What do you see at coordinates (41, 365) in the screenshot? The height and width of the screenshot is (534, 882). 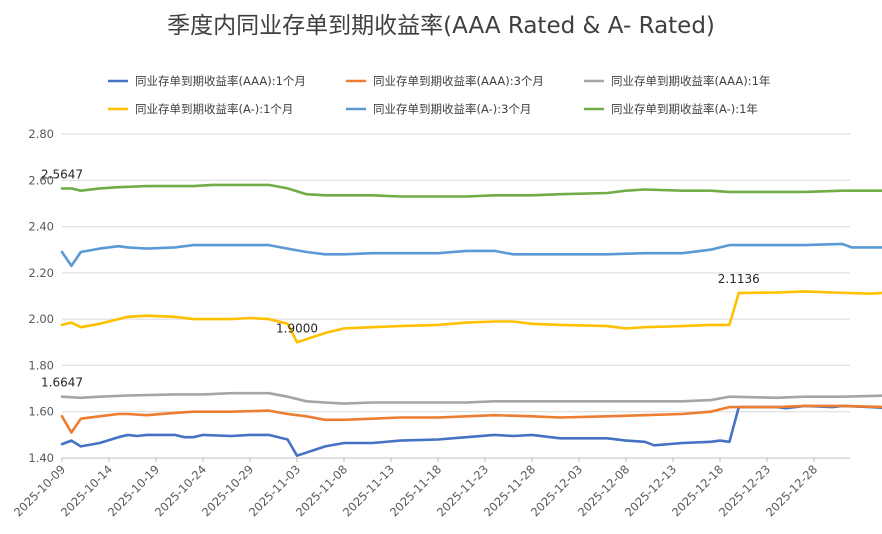 I see `y-tick-label: 1.80` at bounding box center [41, 365].